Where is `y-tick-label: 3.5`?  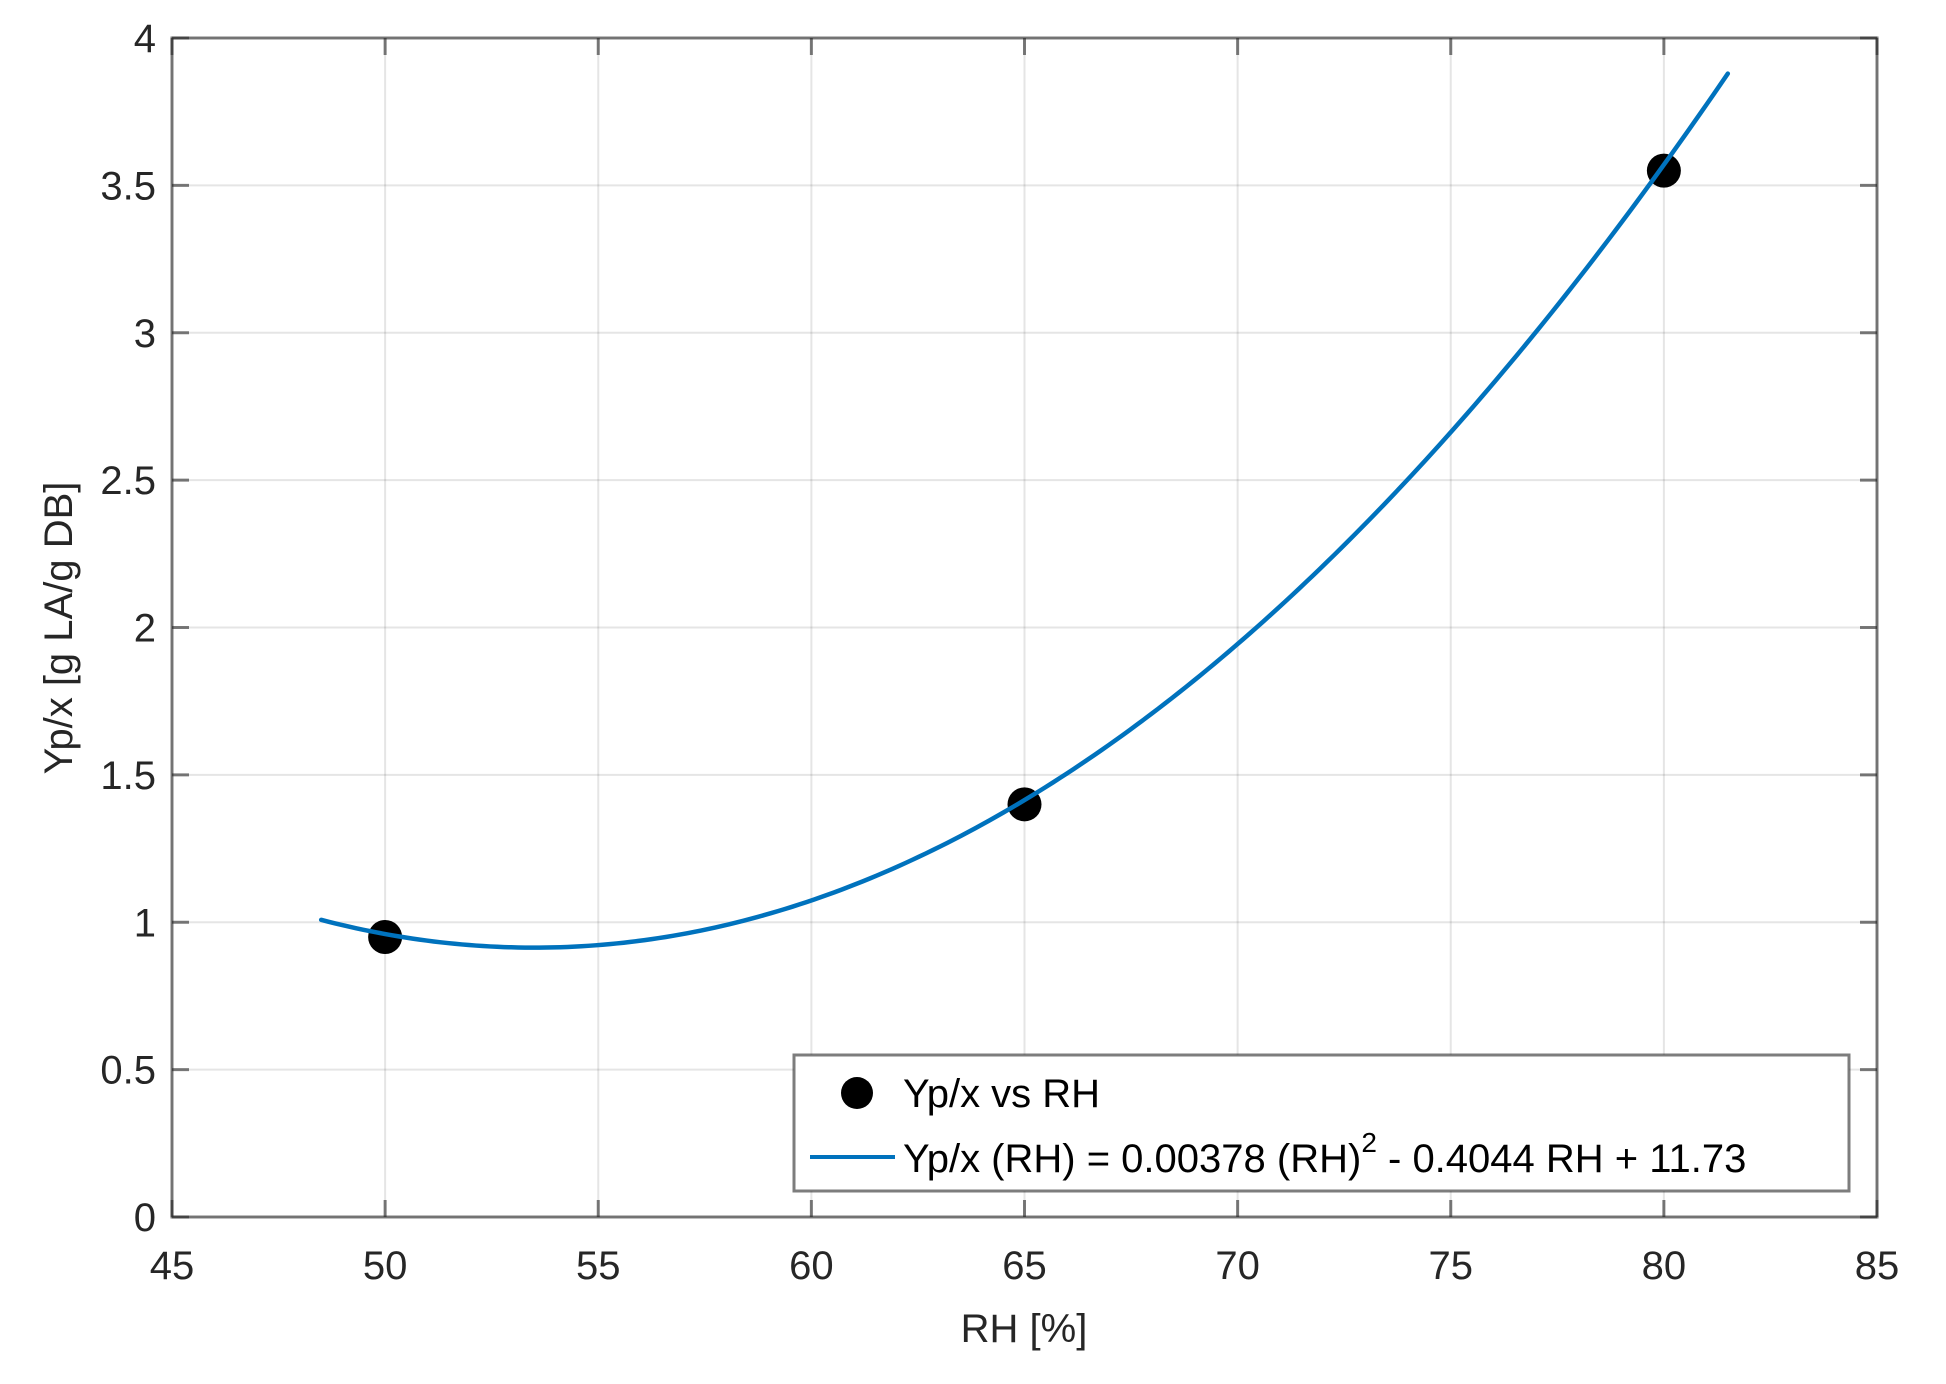
y-tick-label: 3.5 is located at coordinates (128, 186).